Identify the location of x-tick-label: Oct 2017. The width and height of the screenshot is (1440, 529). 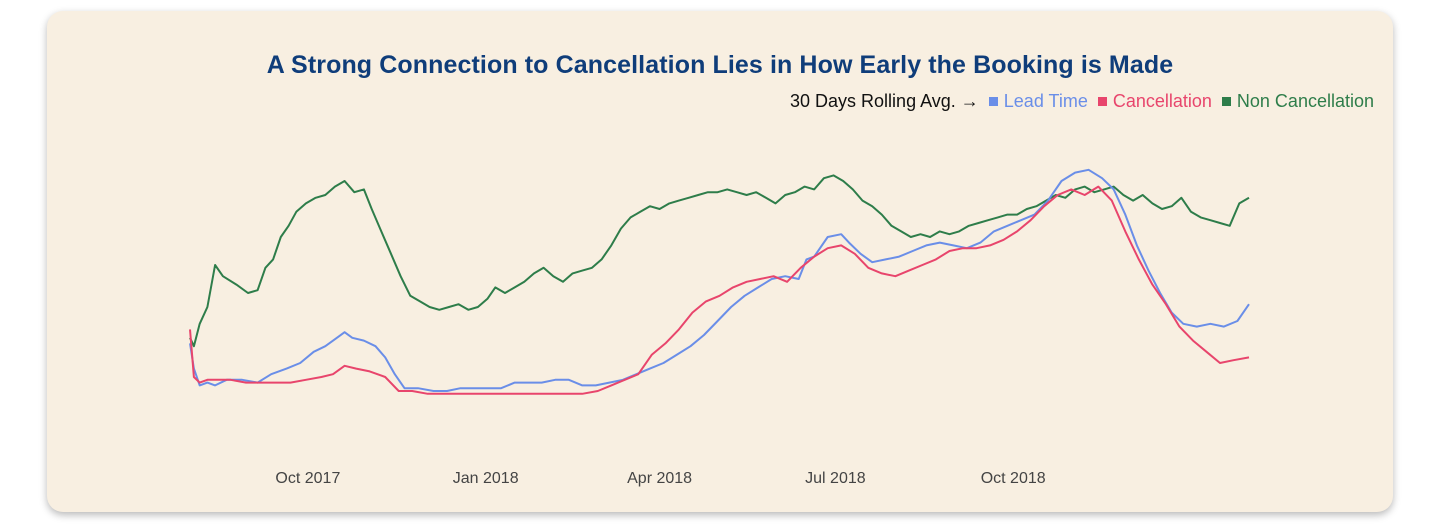
(307, 478).